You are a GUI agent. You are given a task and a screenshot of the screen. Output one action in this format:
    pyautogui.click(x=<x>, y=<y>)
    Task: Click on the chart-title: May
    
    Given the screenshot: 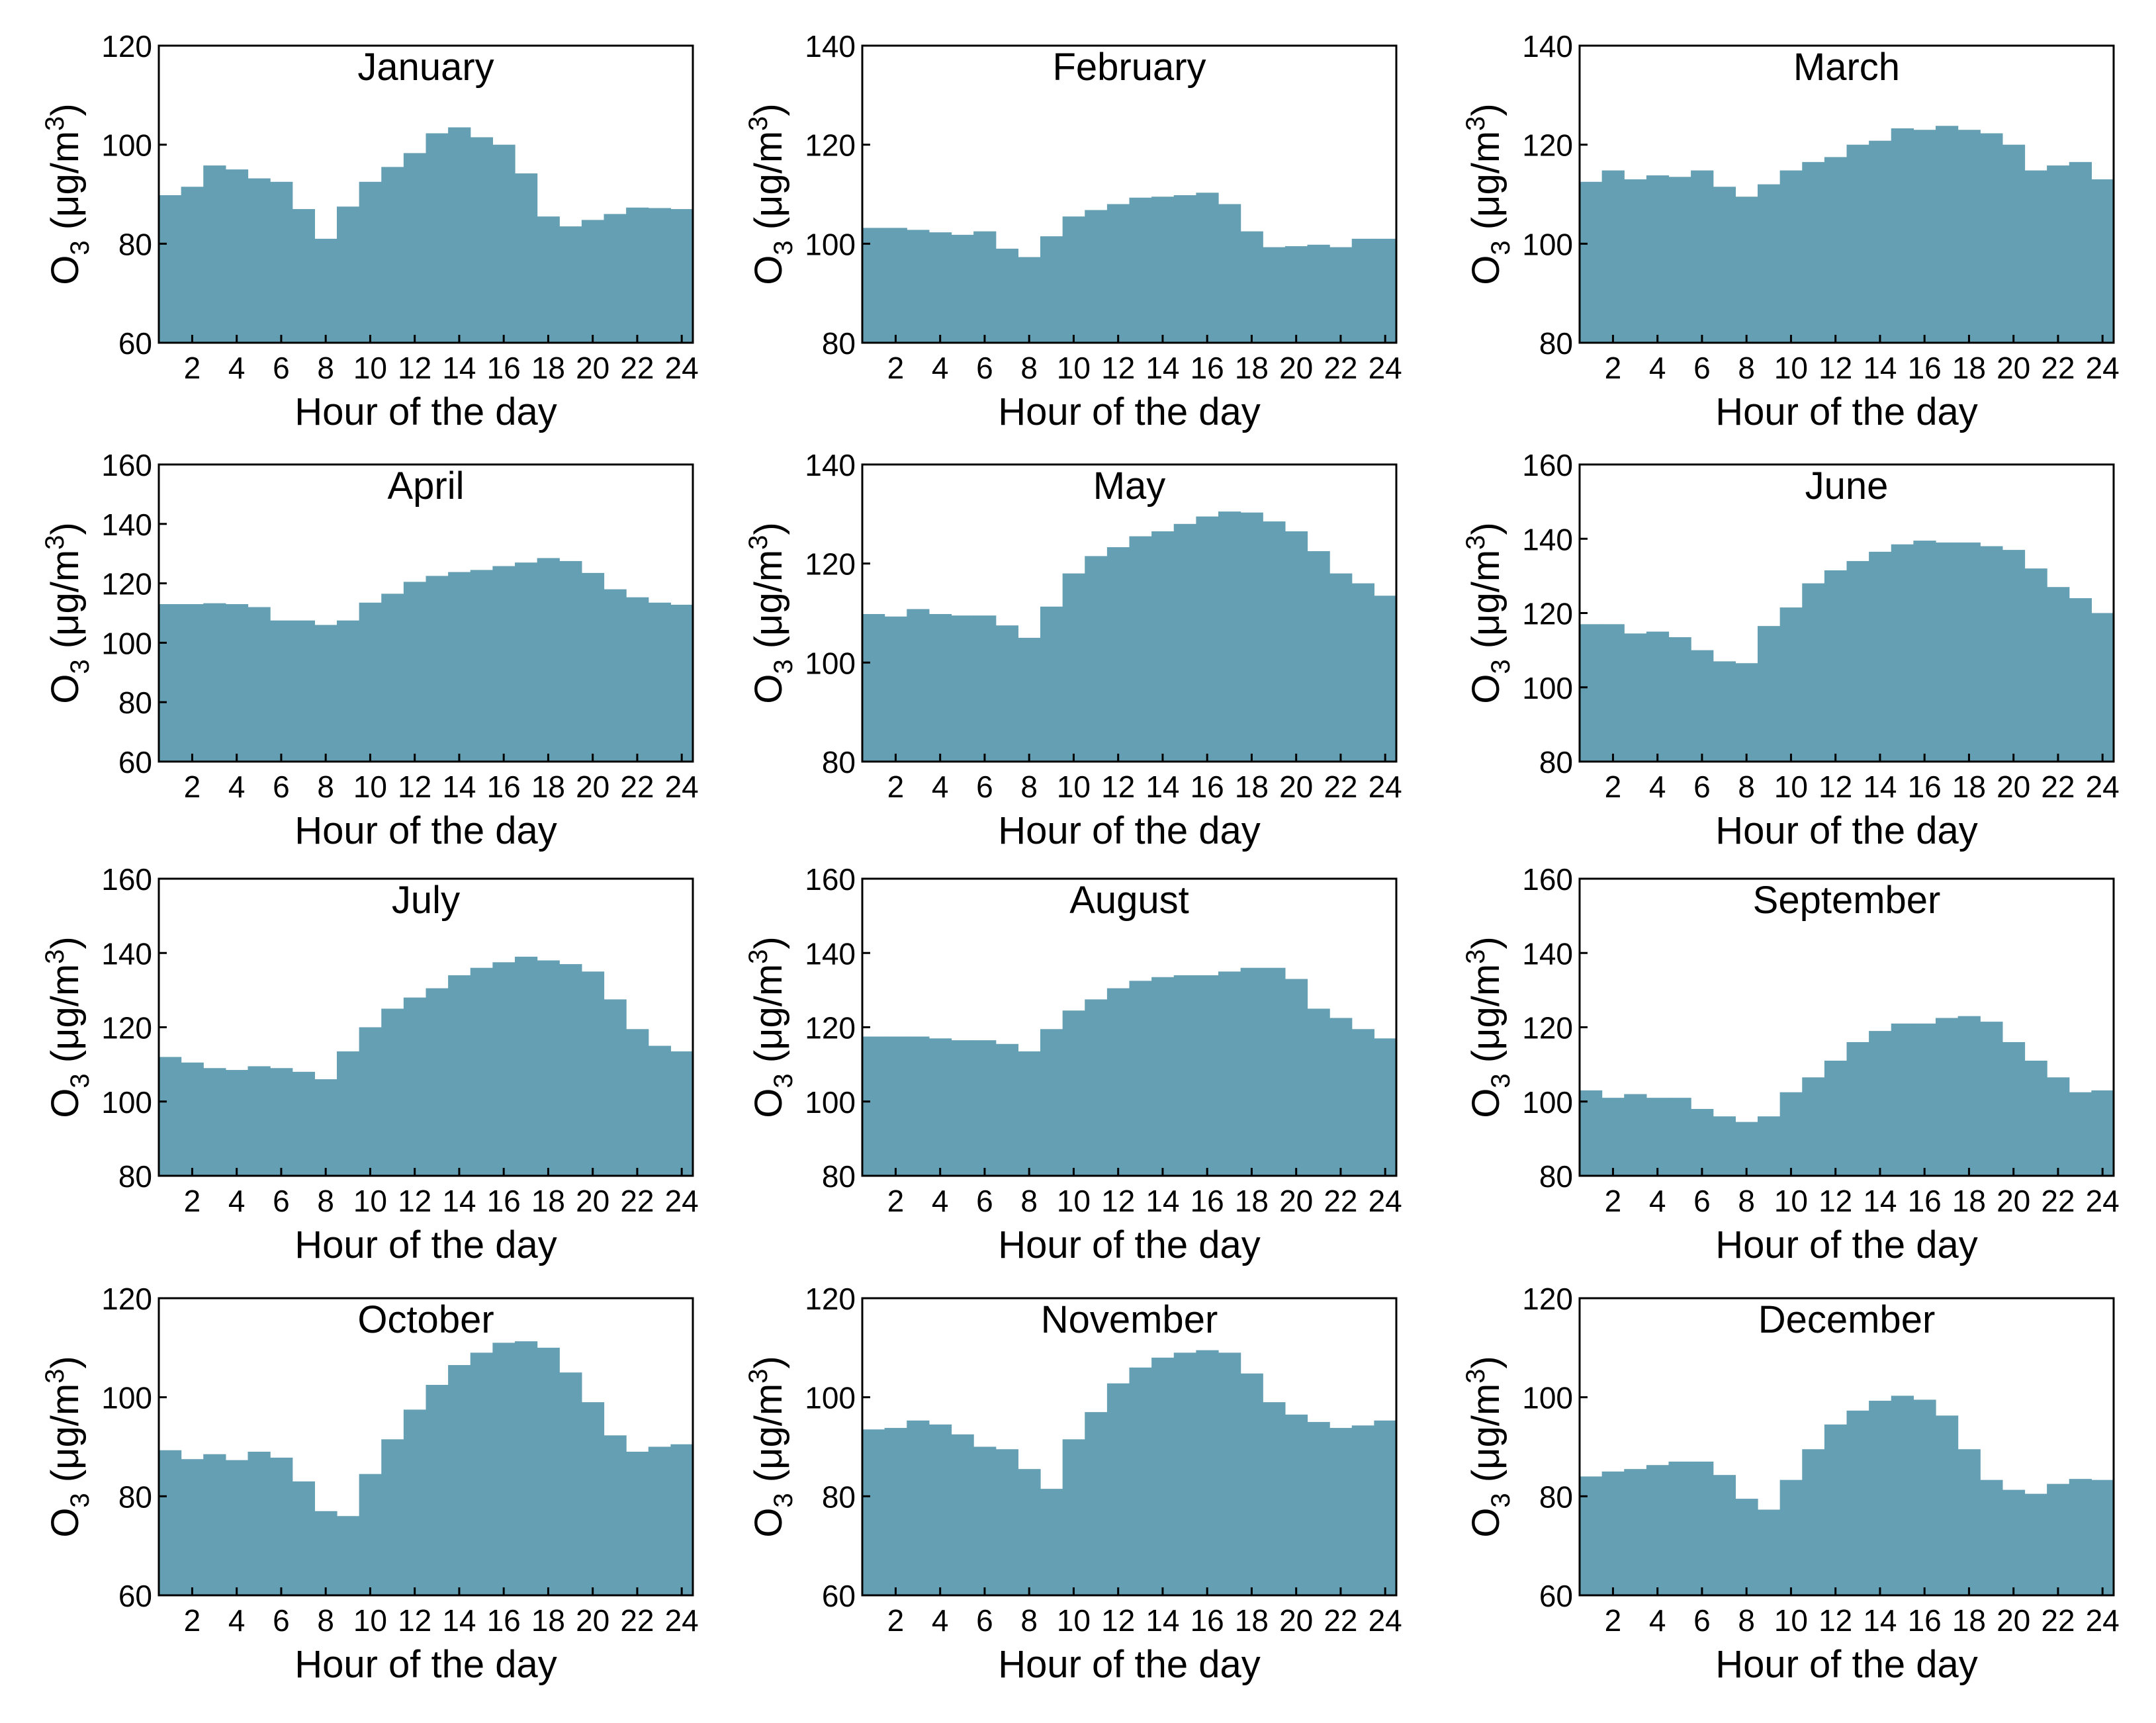 What is the action you would take?
    pyautogui.click(x=1129, y=486)
    